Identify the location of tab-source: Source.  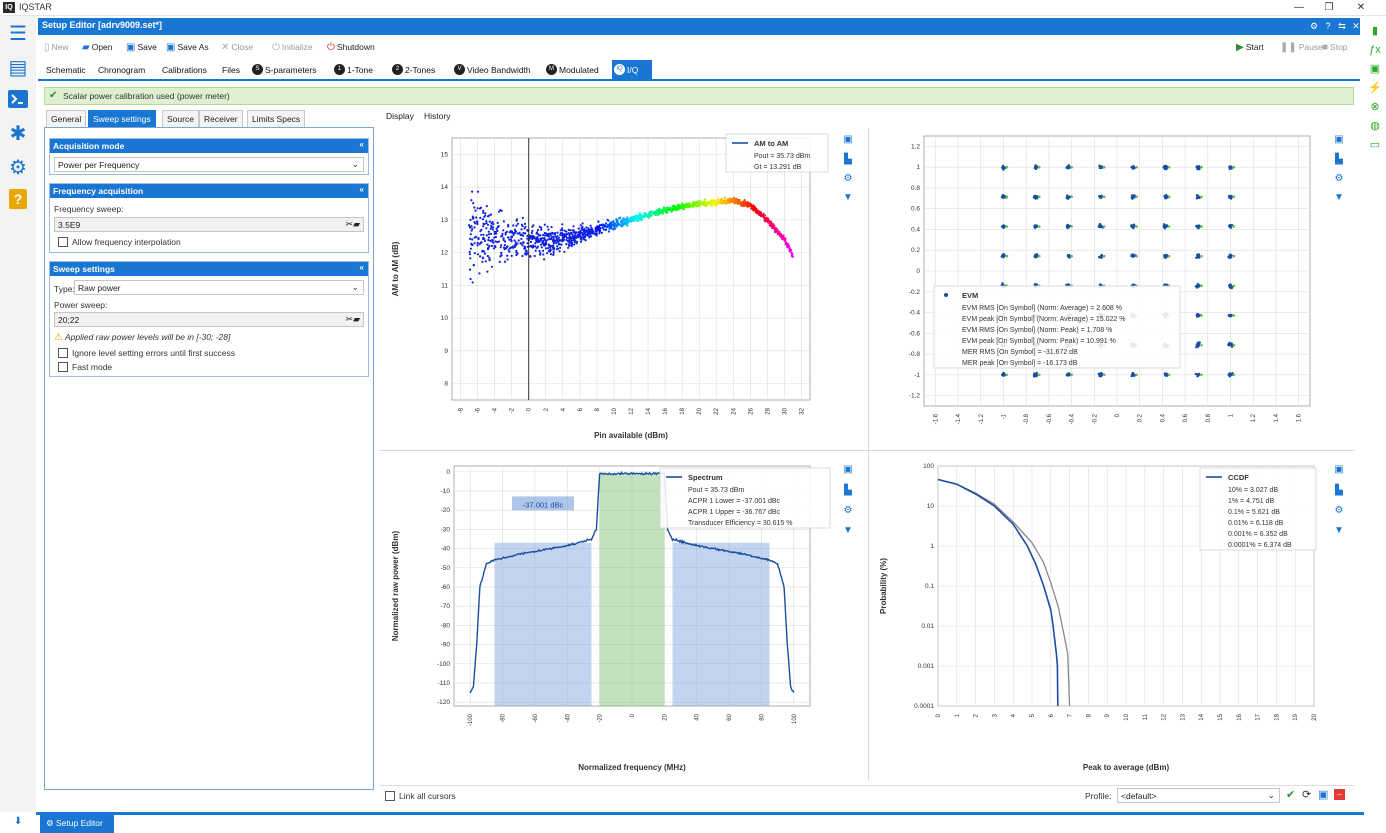
(180, 118).